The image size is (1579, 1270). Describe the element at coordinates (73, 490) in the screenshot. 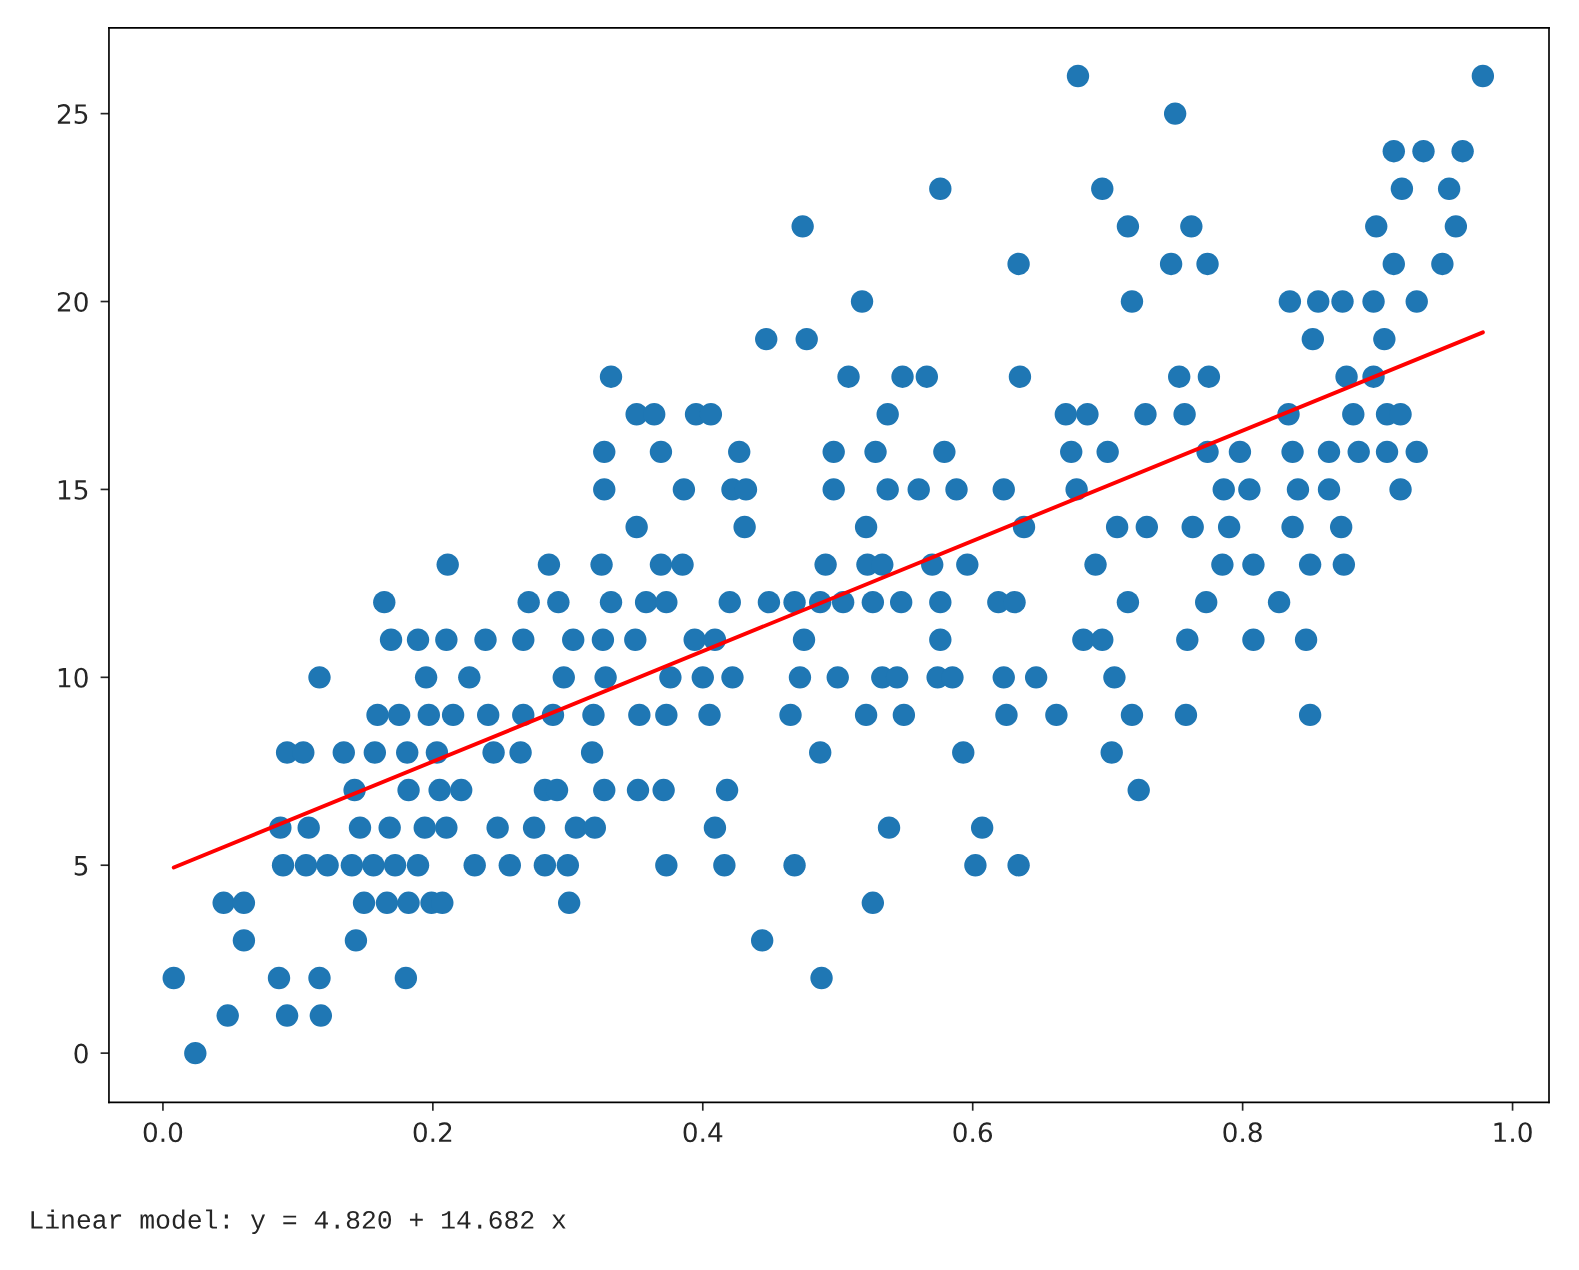

I see `y-tick-label: 15` at that location.